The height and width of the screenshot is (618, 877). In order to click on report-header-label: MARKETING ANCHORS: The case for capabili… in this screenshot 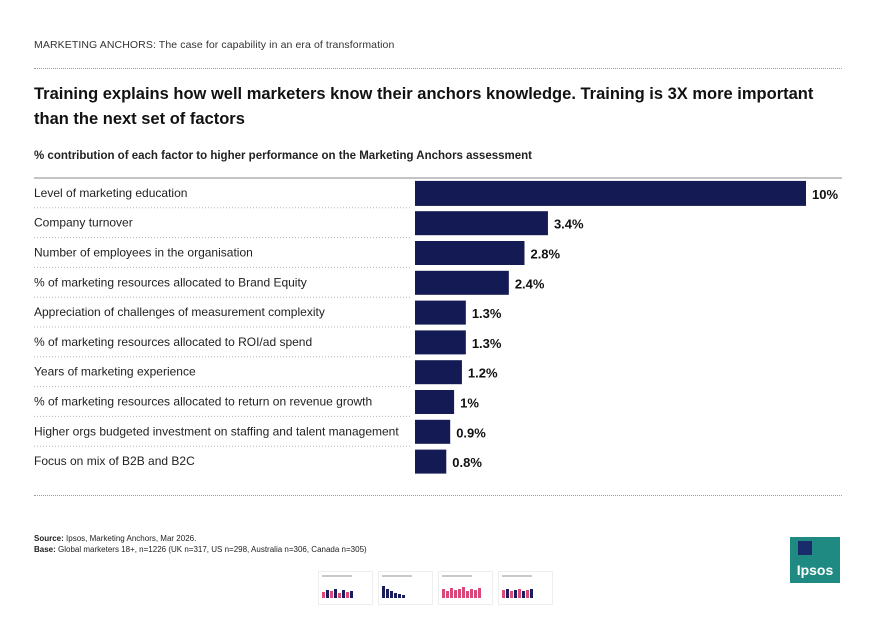, I will do `click(214, 45)`.